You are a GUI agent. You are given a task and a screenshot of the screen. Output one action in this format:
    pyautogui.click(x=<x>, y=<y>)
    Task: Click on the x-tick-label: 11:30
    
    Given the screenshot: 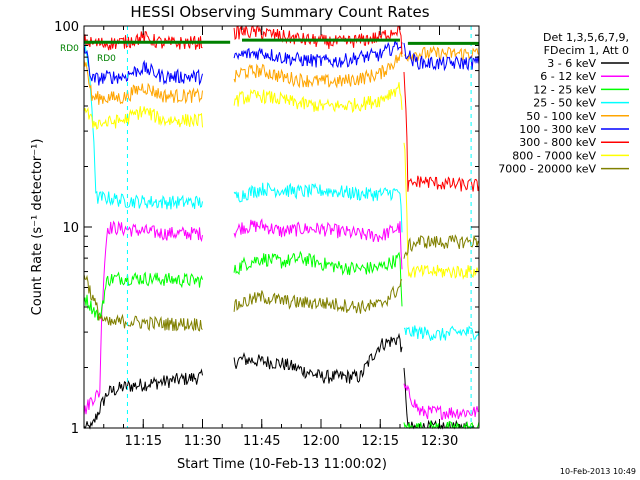 What is the action you would take?
    pyautogui.click(x=202, y=441)
    